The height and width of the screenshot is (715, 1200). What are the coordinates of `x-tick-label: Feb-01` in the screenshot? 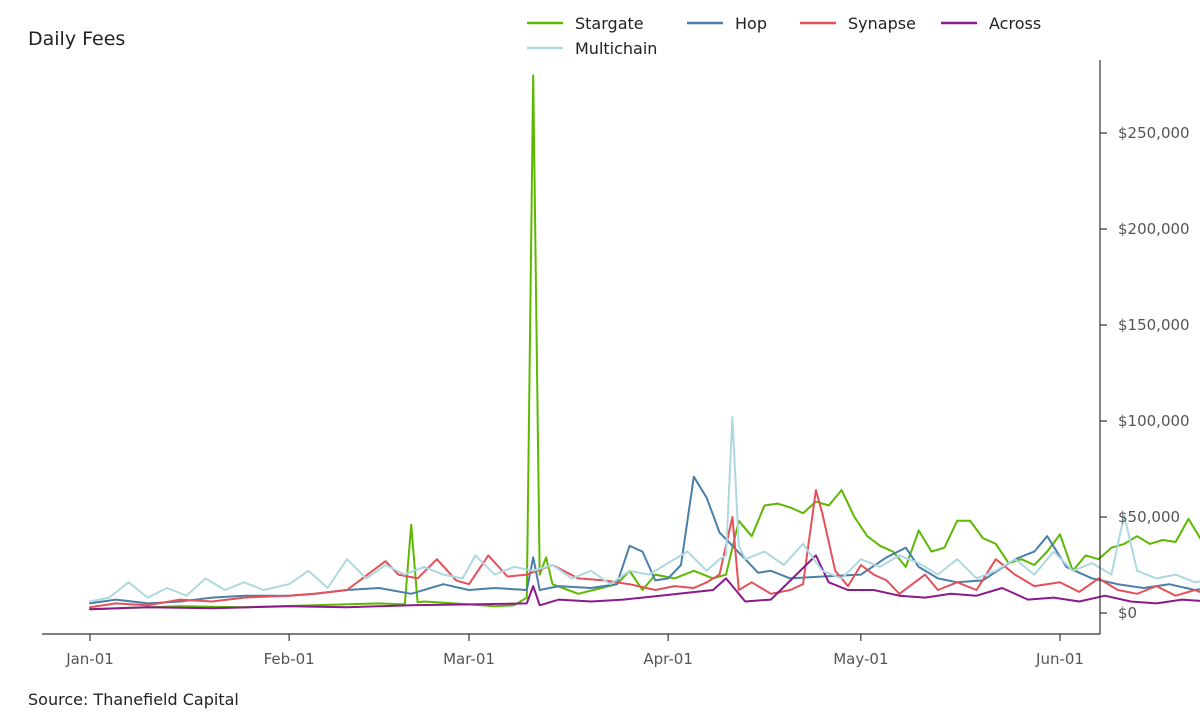 It's located at (289, 659).